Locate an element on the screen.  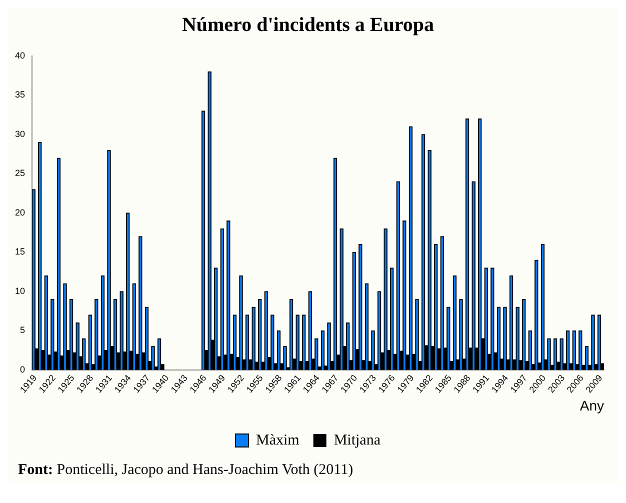
y-tick-label: 35 is located at coordinates (20, 95).